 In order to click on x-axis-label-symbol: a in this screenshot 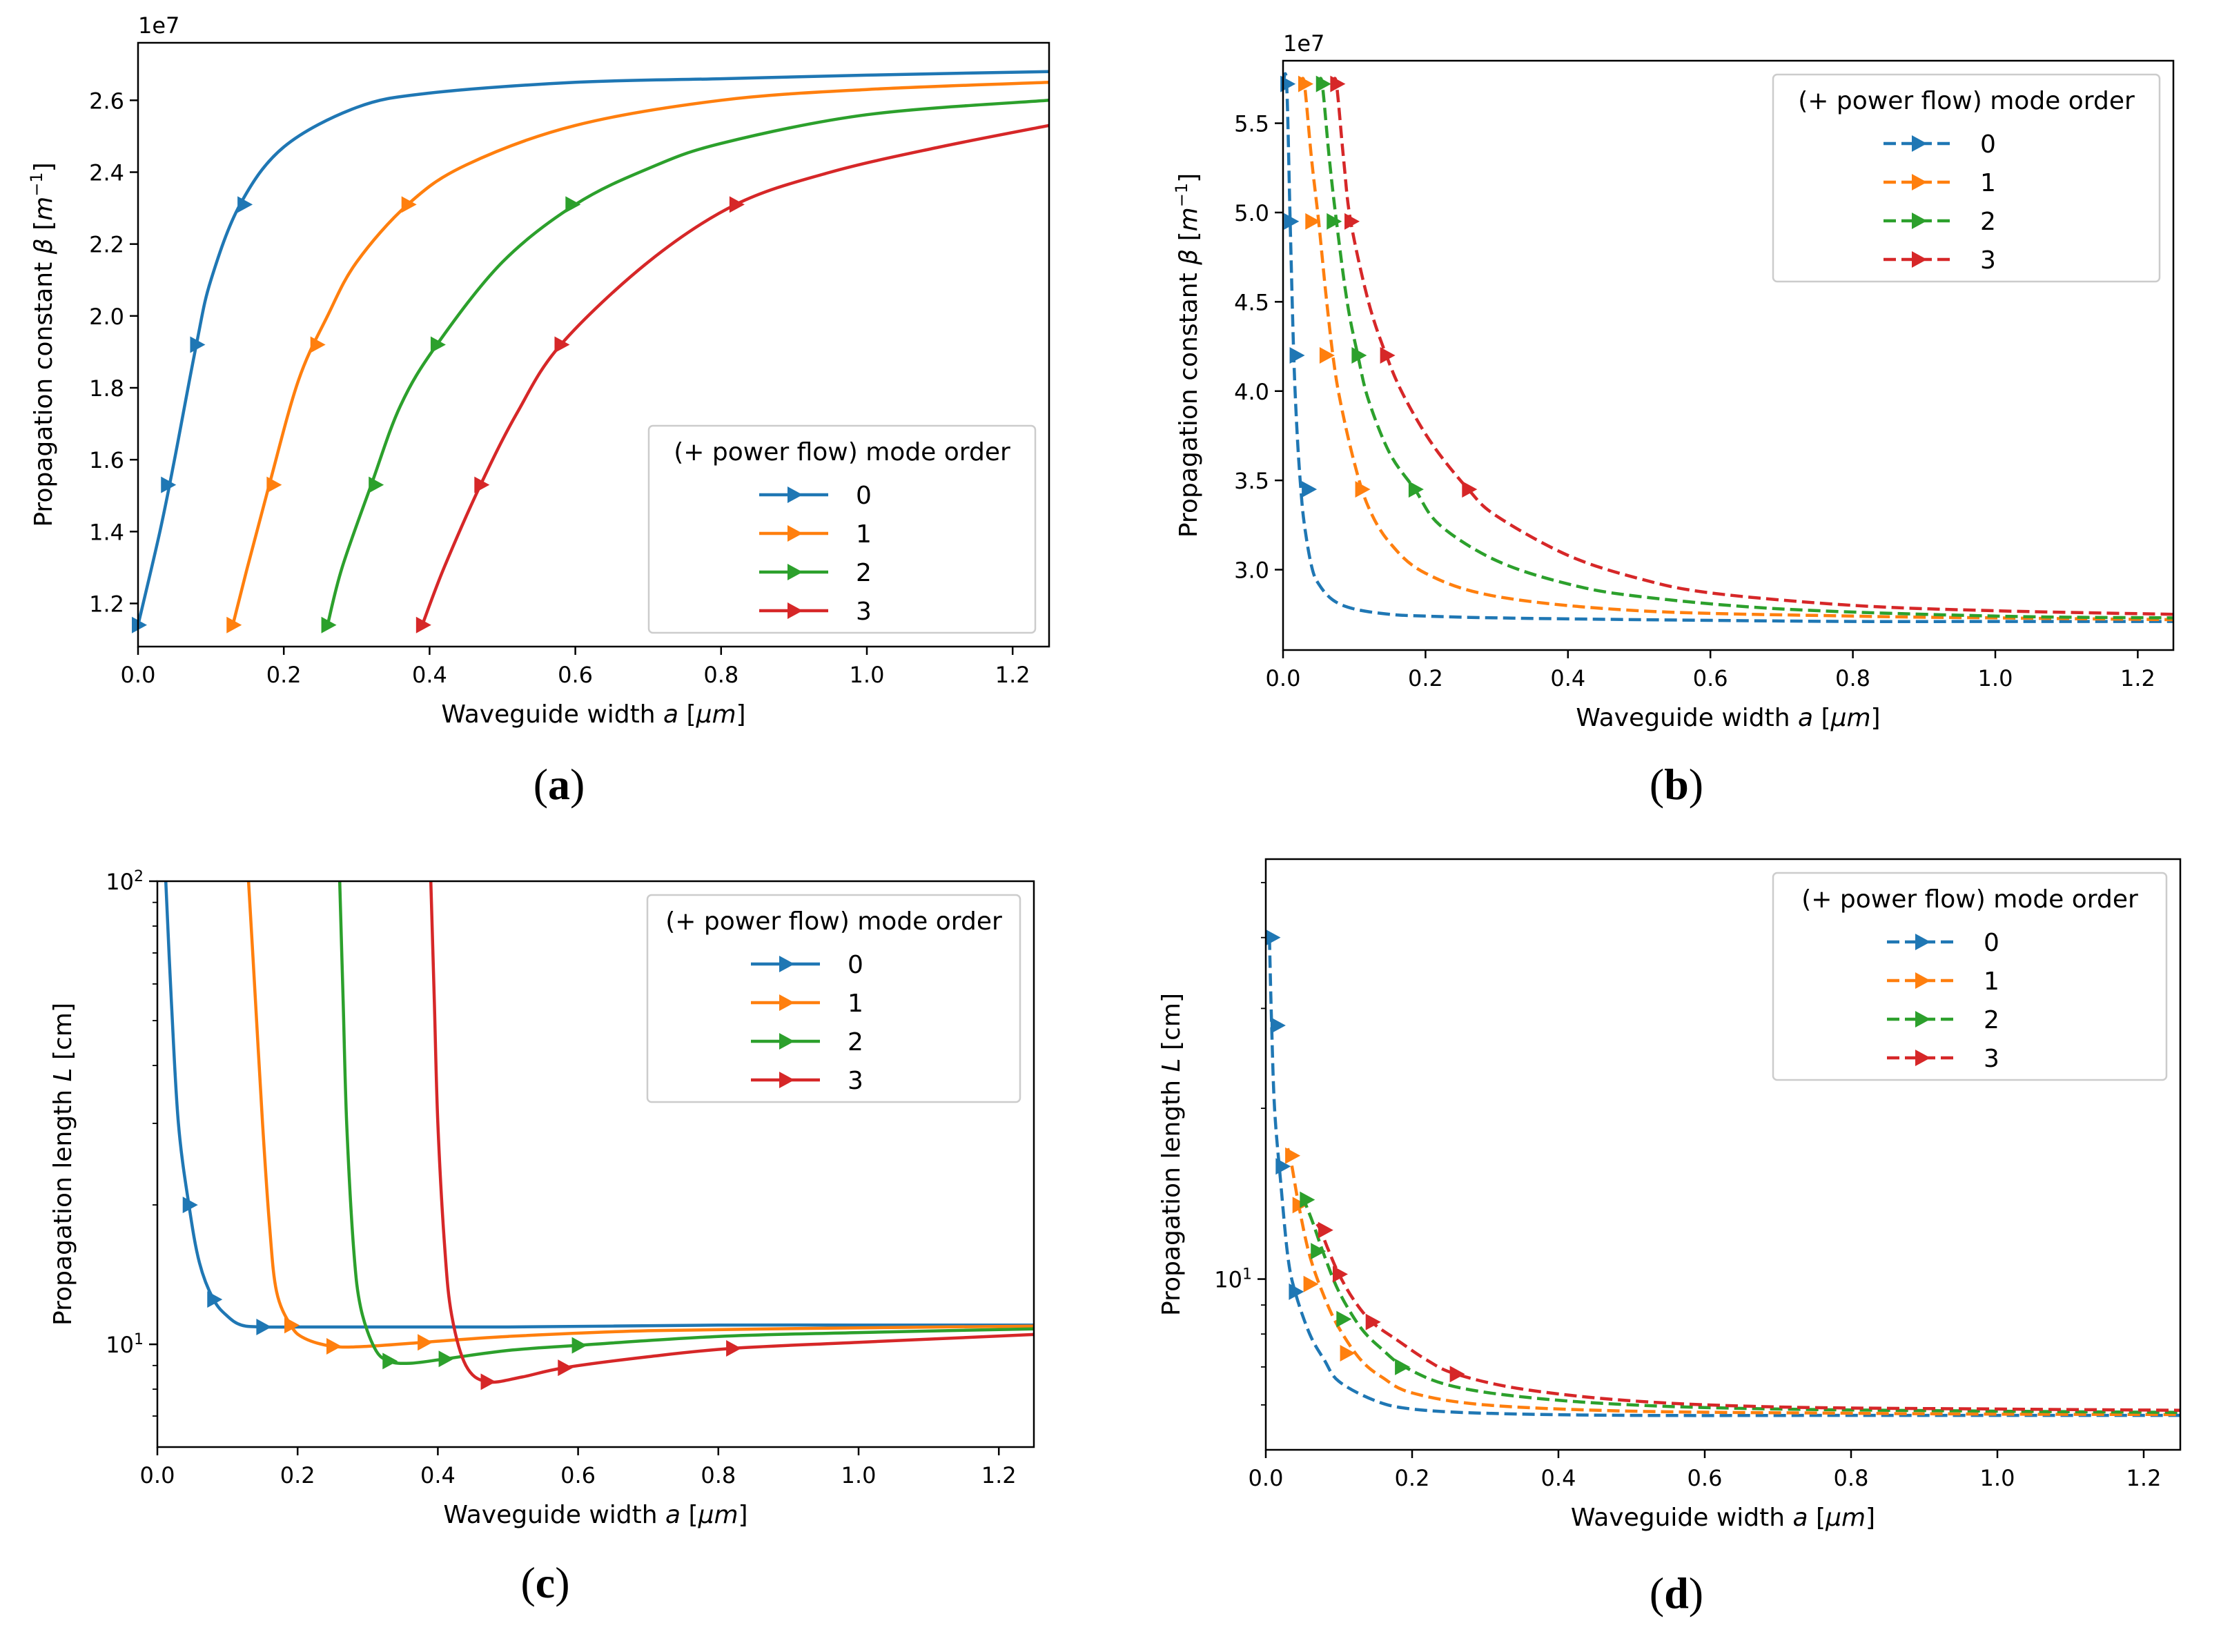, I will do `click(1805, 718)`.